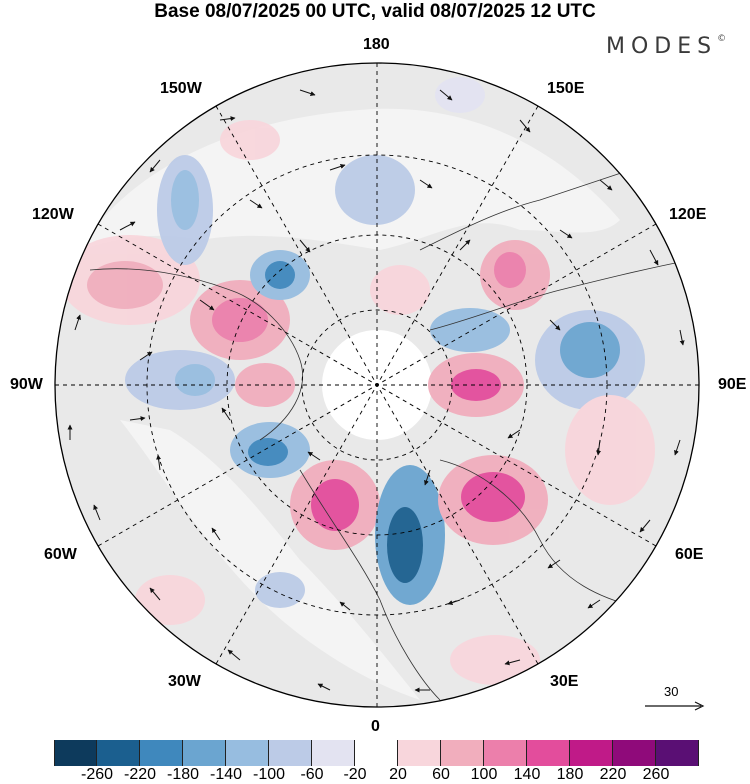 Image resolution: width=750 pixels, height=784 pixels. What do you see at coordinates (226, 774) in the screenshot?
I see `colorbar-tick-label: -140` at bounding box center [226, 774].